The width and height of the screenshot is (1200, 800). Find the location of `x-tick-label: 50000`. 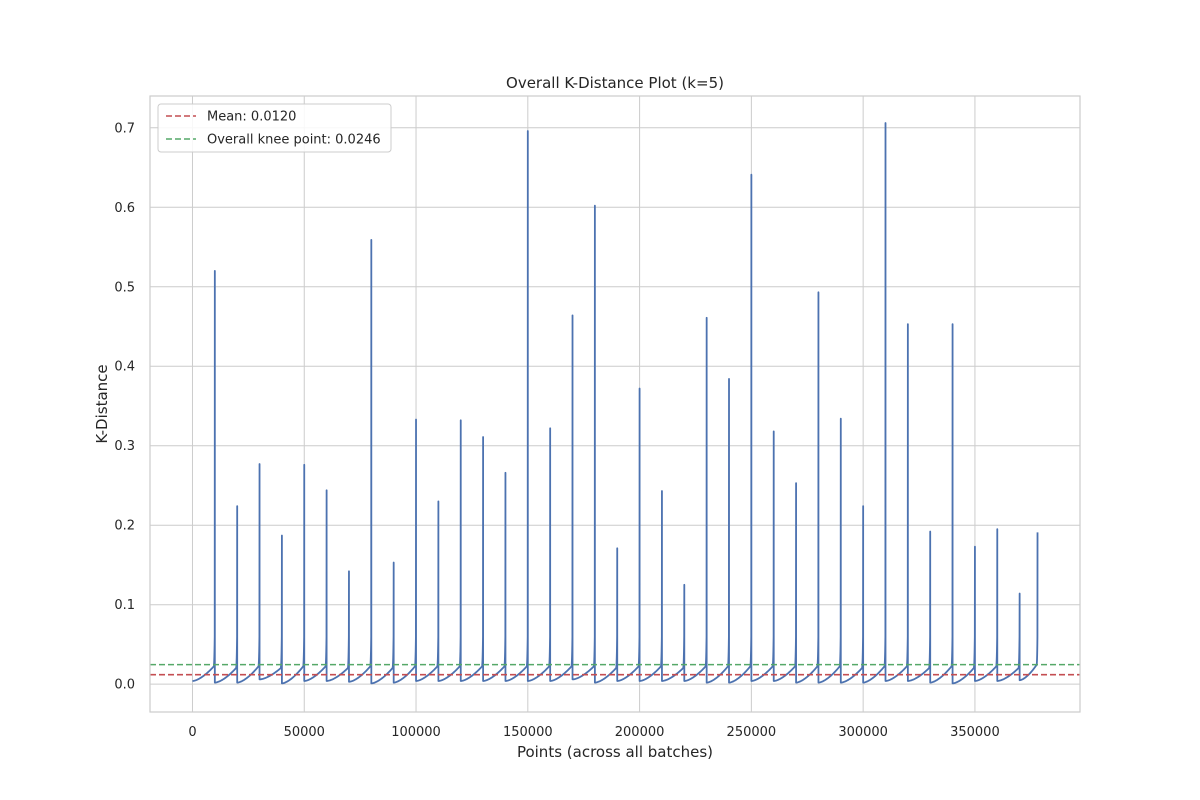

x-tick-label: 50000 is located at coordinates (304, 732).